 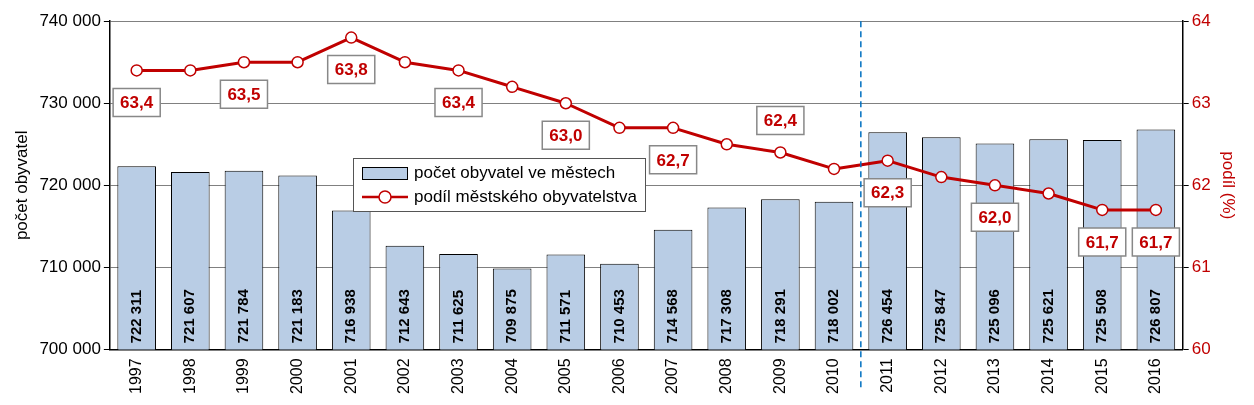 What do you see at coordinates (70, 267) in the screenshot?
I see `y-tick-label: 710 000` at bounding box center [70, 267].